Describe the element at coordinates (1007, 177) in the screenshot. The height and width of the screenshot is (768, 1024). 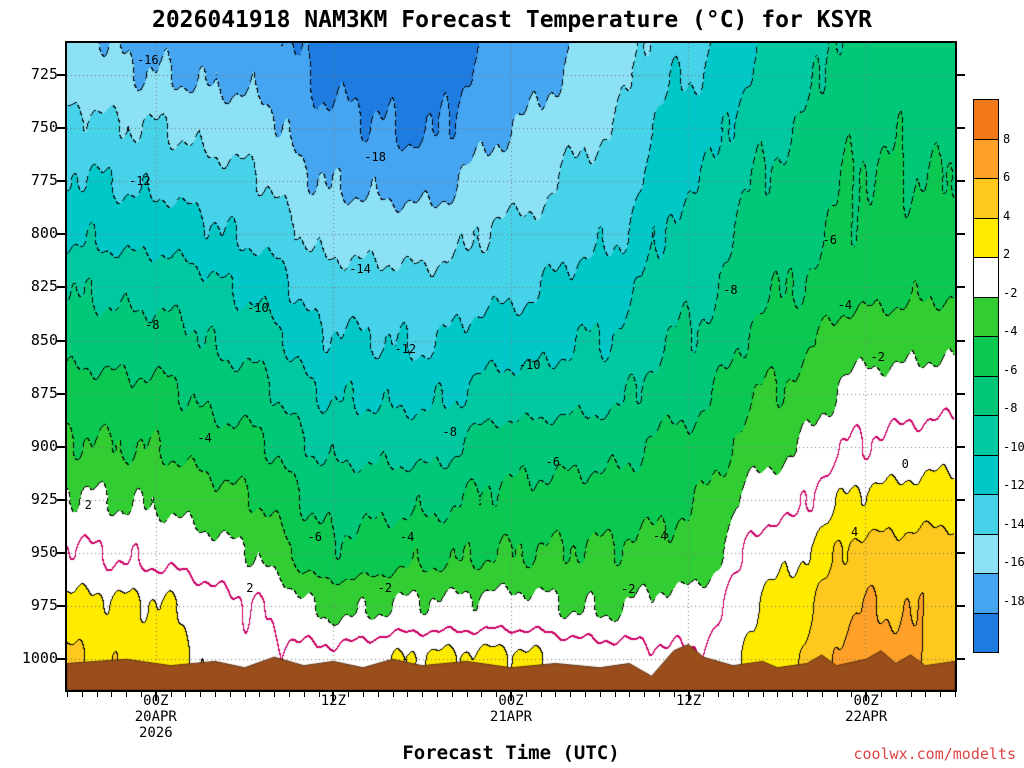
I see `colorbar-tick-label: 6` at that location.